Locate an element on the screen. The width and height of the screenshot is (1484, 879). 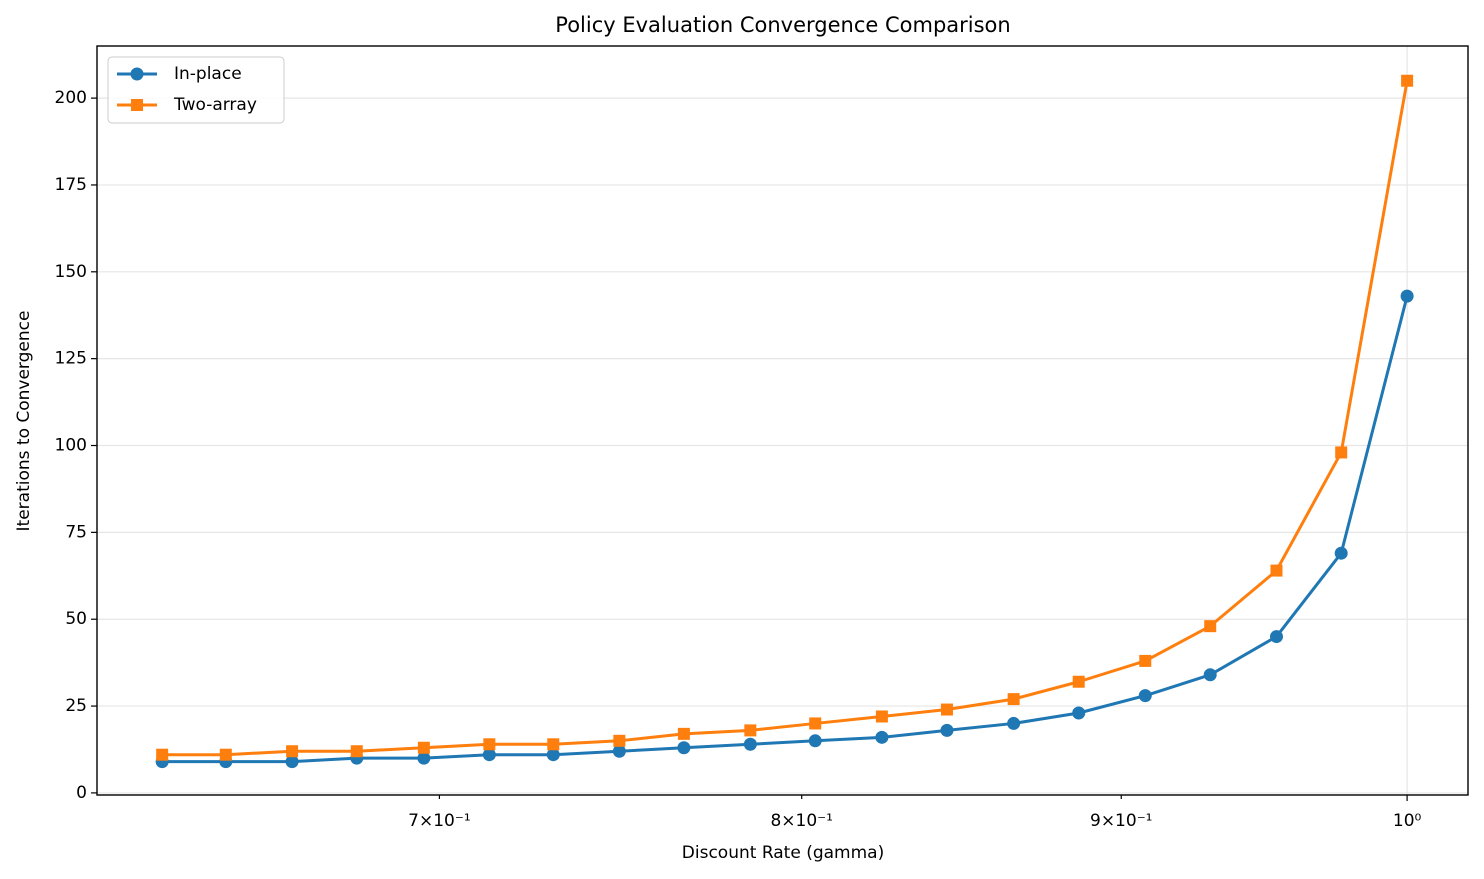
legend: In-place Two-array is located at coordinates (196, 90).